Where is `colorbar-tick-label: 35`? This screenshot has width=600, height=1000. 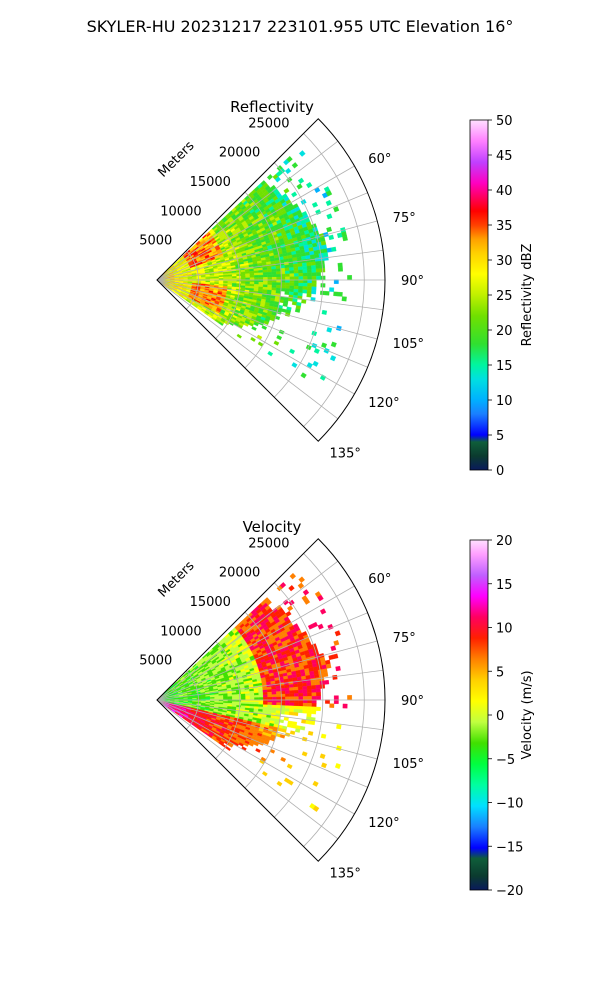 colorbar-tick-label: 35 is located at coordinates (504, 226).